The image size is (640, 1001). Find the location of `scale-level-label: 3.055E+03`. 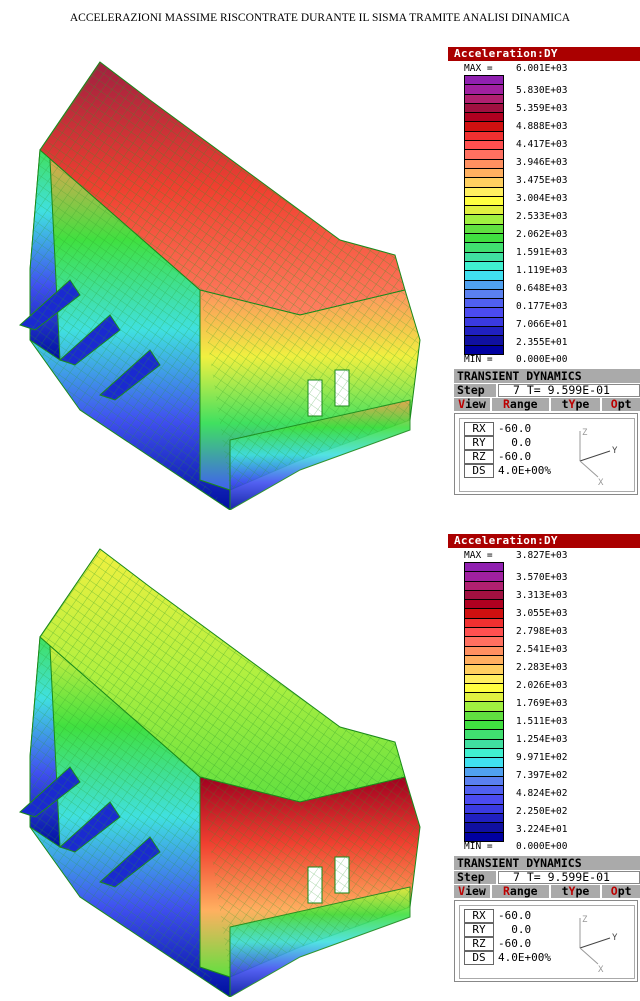

scale-level-label: 3.055E+03 is located at coordinates (542, 613).